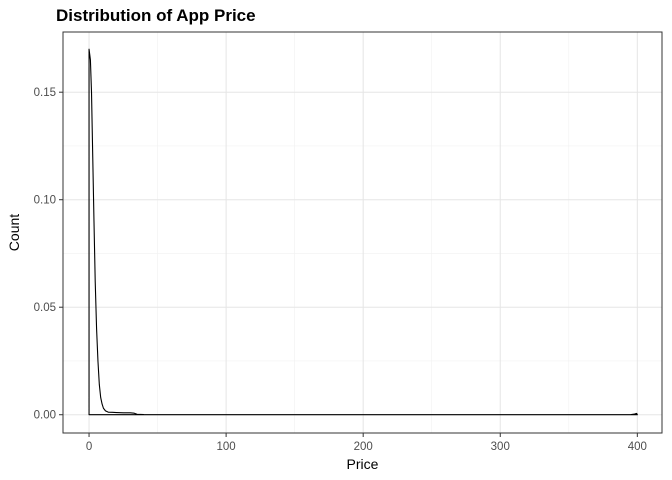  Describe the element at coordinates (637, 447) in the screenshot. I see `x-tick-label: 400` at that location.